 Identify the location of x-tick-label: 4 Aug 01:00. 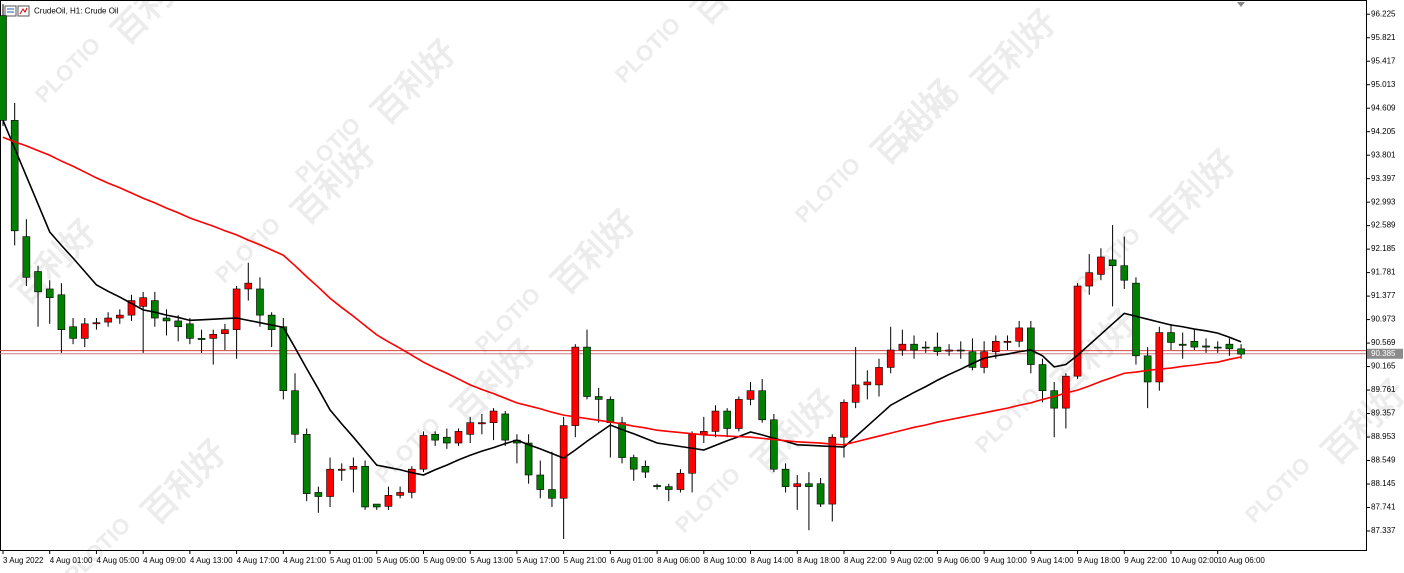
(71, 560).